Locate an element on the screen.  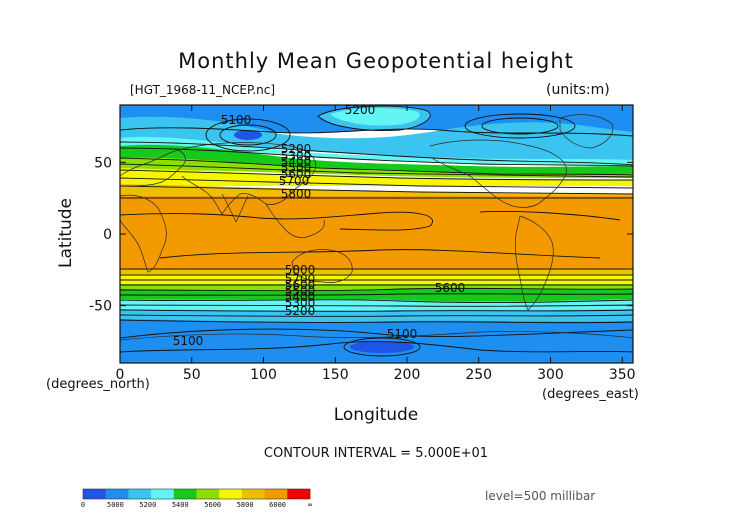
colorbar-tick-label: 5600 is located at coordinates (212, 505).